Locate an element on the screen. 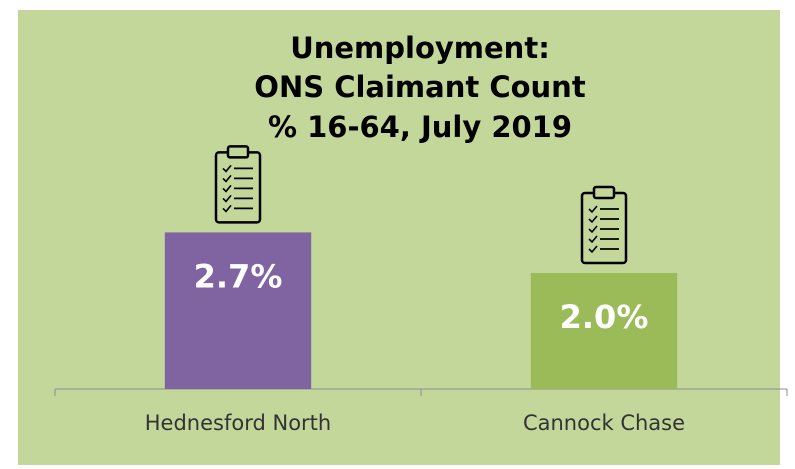 Image resolution: width=795 pixels, height=469 pixels. chart-title: ONS Claimant Count is located at coordinates (420, 87).